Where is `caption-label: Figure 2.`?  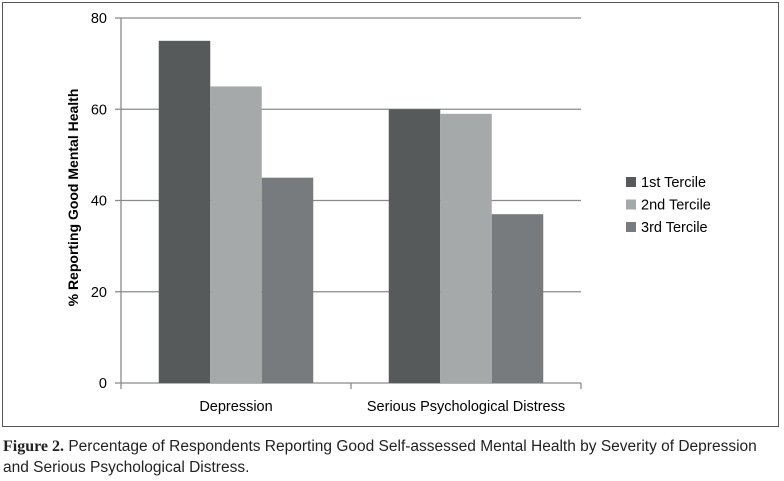 caption-label: Figure 2. is located at coordinates (34, 446).